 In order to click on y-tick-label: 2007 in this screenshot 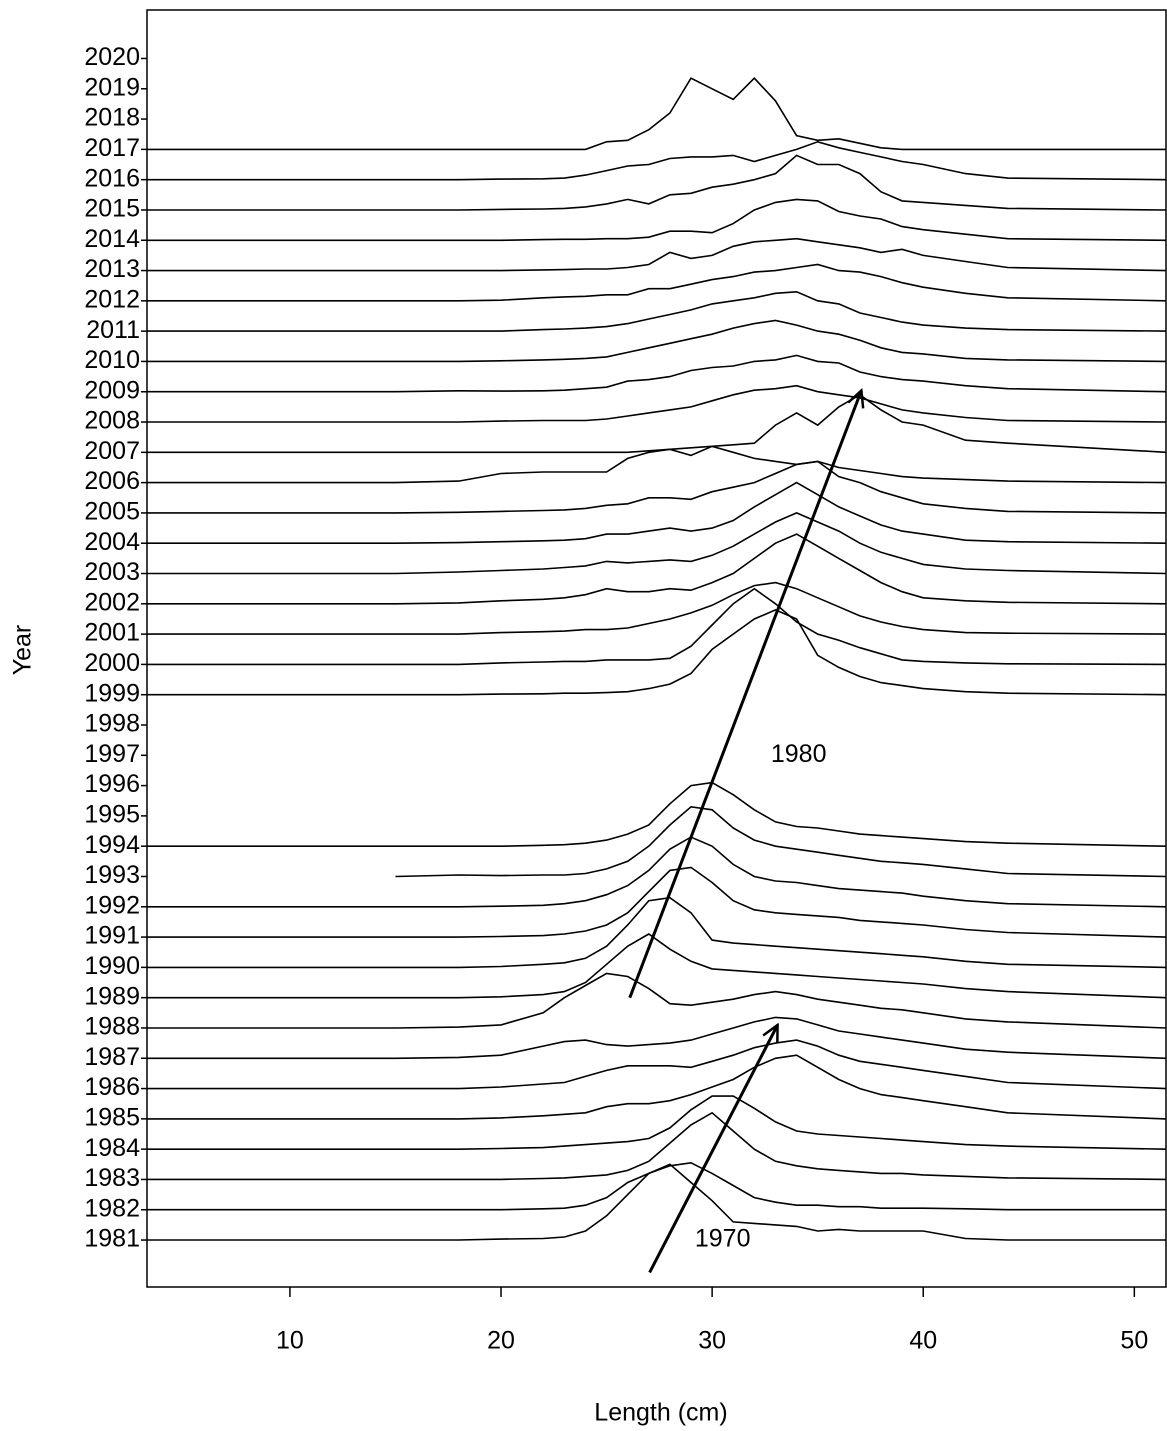, I will do `click(112, 451)`.